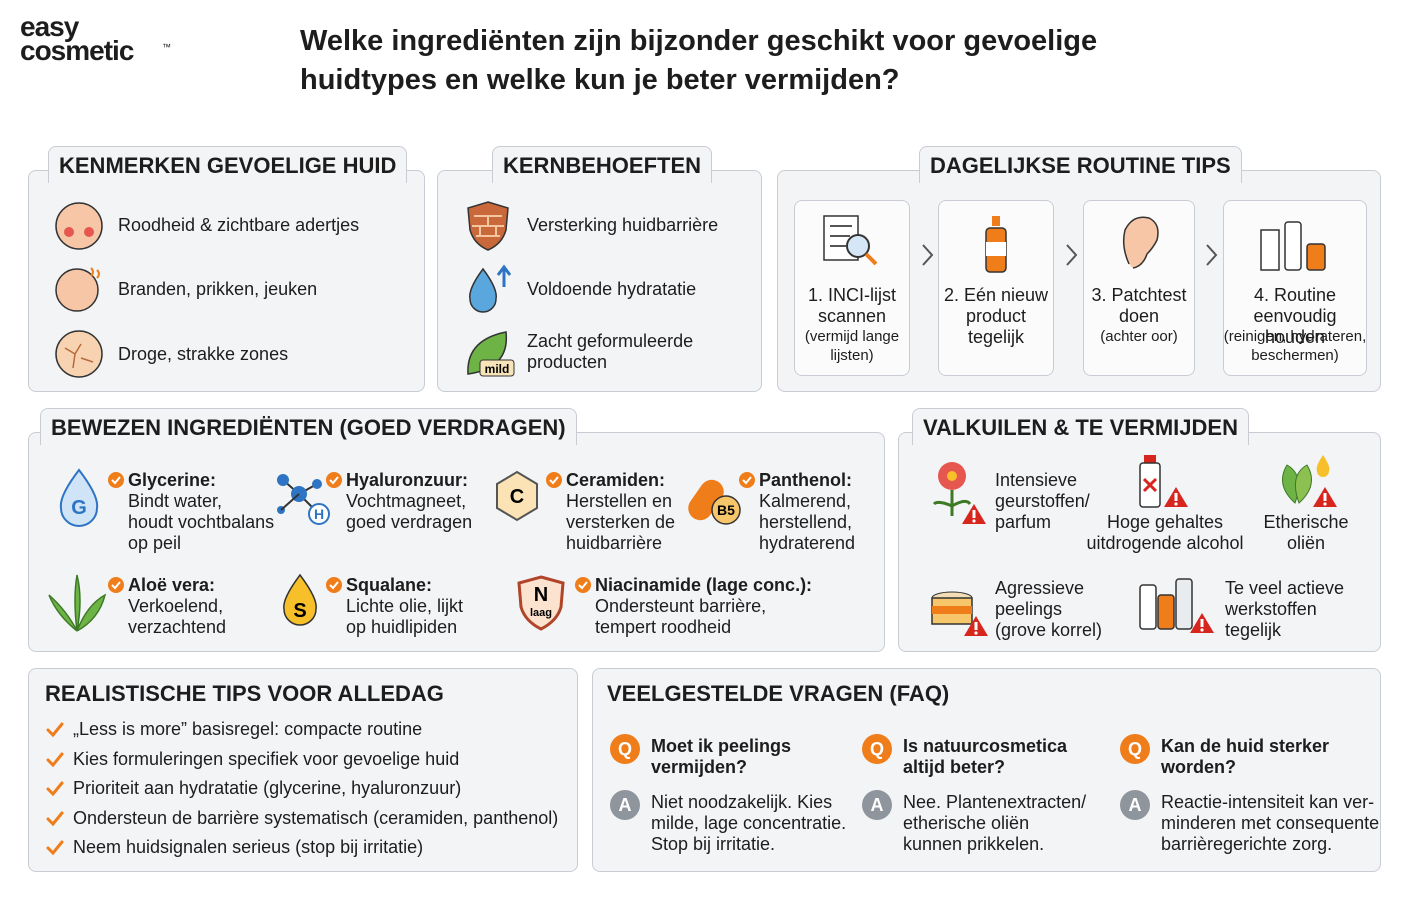 This screenshot has height=900, width=1408. I want to click on section-heading: DAGELIJKSE ROUTINE TIPS, so click(1080, 164).